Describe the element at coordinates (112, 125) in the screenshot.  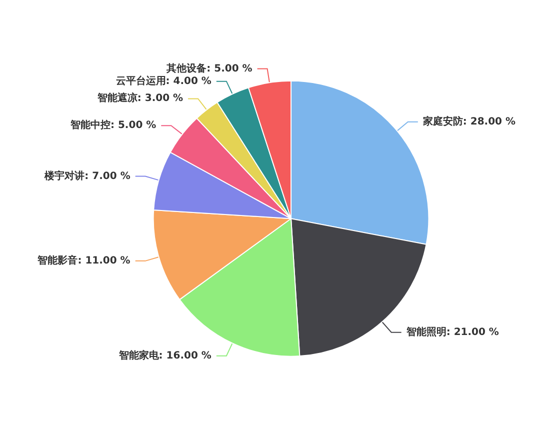
I see `slice-label: 智能中控: 5.00 %` at that location.